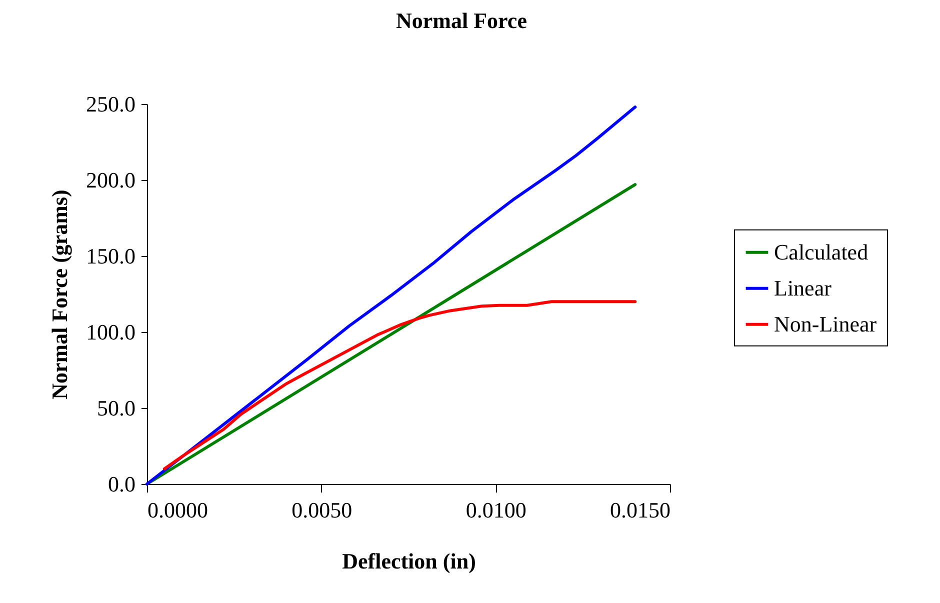 The image size is (940, 603). What do you see at coordinates (116, 408) in the screenshot?
I see `y-tick-label: 50.0` at bounding box center [116, 408].